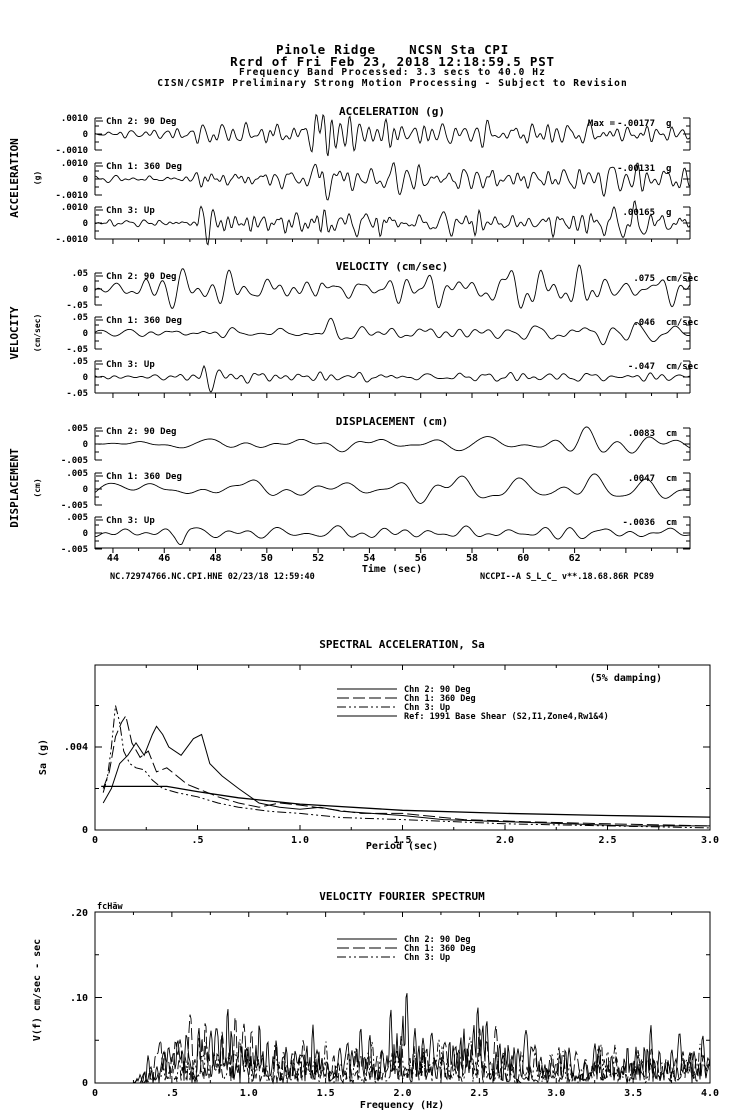 The height and width of the screenshot is (1115, 739). Describe the element at coordinates (567, 577) in the screenshot. I see `processing-version-footer: NCCPI--A S_L_C_ v**.18.68.86R PC89` at that location.